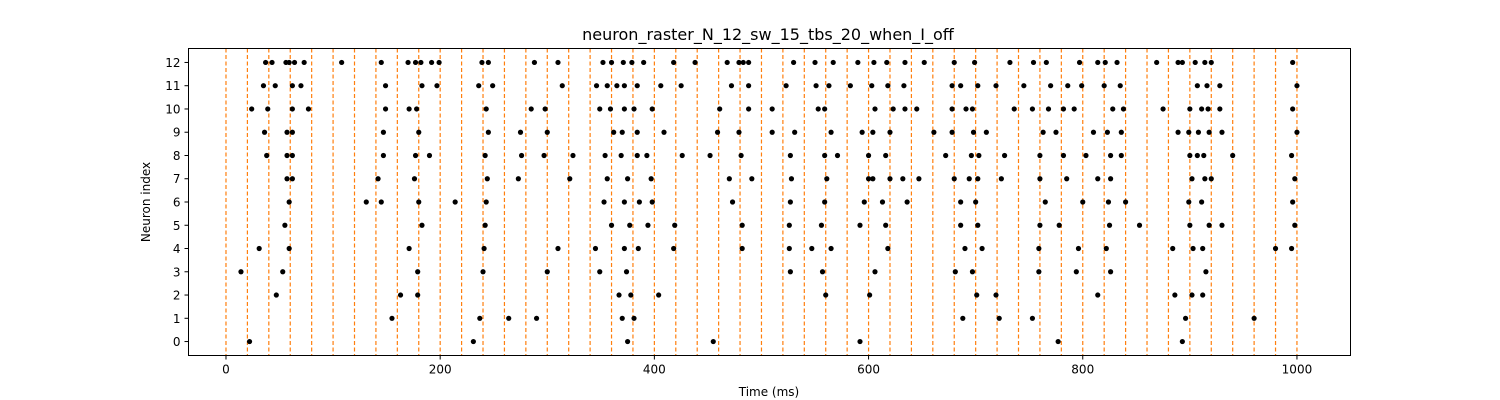  I want to click on y-tick-label: 10, so click(172, 109).